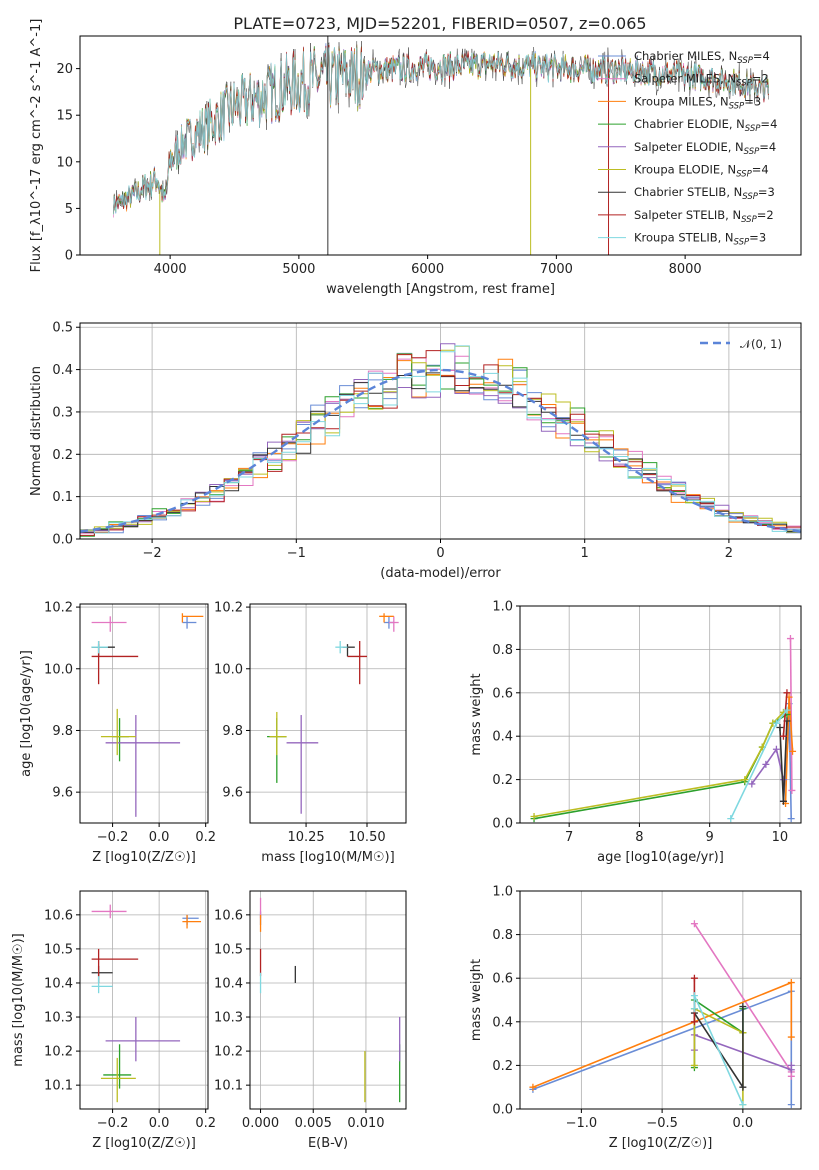 This screenshot has height=1170, width=819. I want to click on weight-line-kroupa-stelib, so click(759, 764).